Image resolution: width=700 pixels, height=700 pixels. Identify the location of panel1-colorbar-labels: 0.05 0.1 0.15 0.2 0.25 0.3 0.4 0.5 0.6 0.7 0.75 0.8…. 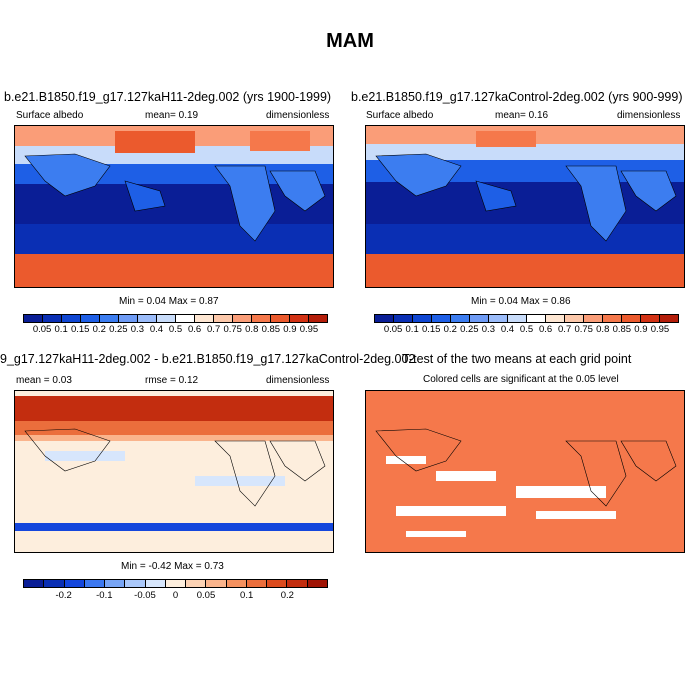
(175, 330).